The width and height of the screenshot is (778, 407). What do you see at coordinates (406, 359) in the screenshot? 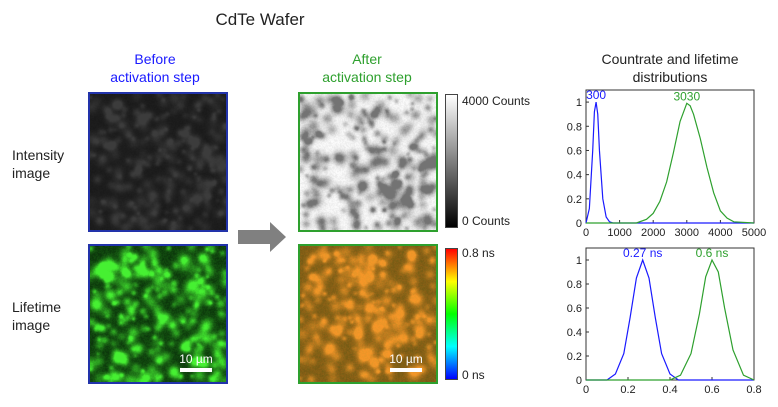
I see `scalebar-label-after: 10 µm` at bounding box center [406, 359].